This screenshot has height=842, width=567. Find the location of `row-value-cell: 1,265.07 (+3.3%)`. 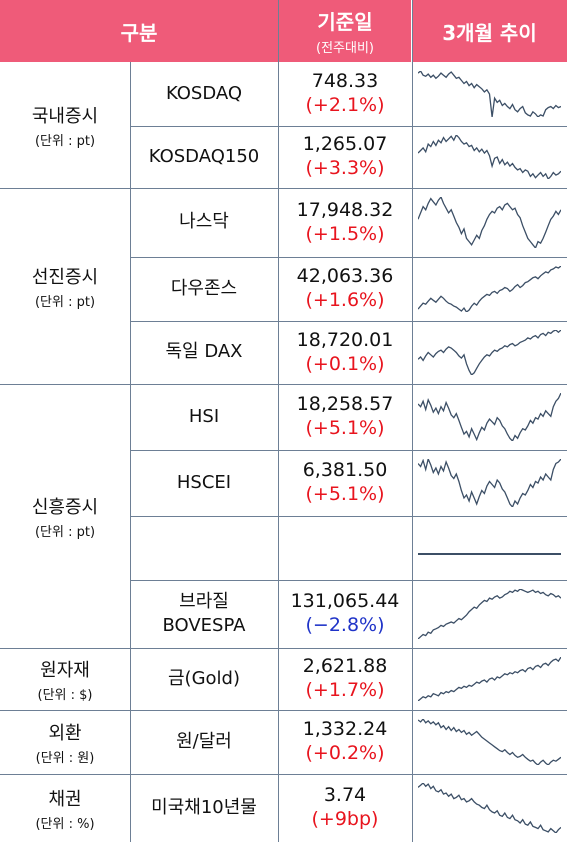

row-value-cell: 1,265.07 (+3.3%) is located at coordinates (345, 157).